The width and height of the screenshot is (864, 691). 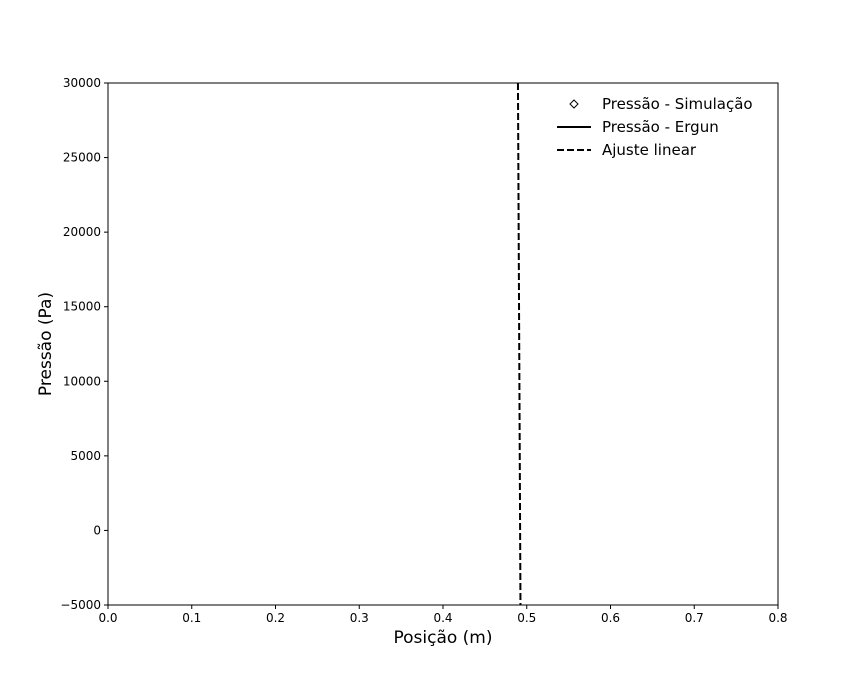 I want to click on y-tick-label: 0, so click(x=97, y=530).